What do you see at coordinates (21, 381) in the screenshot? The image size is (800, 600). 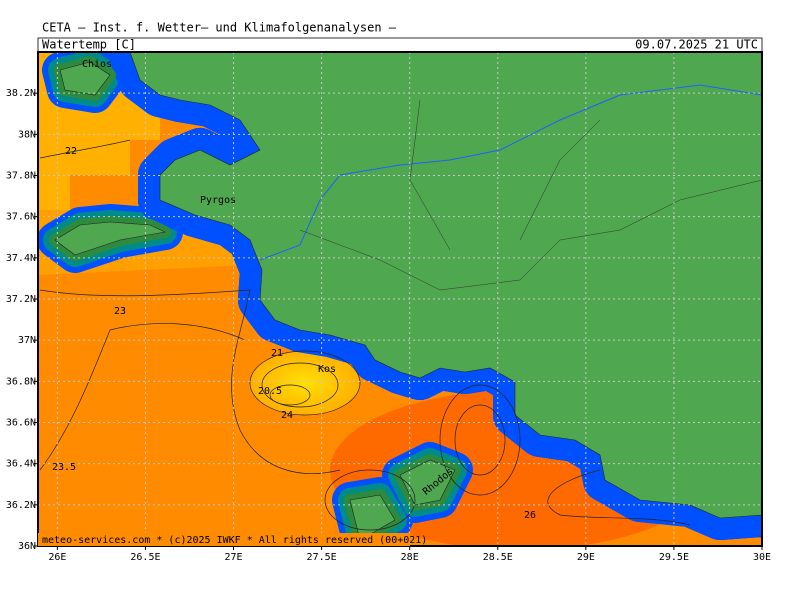 I see `lat-label: 36.8N` at bounding box center [21, 381].